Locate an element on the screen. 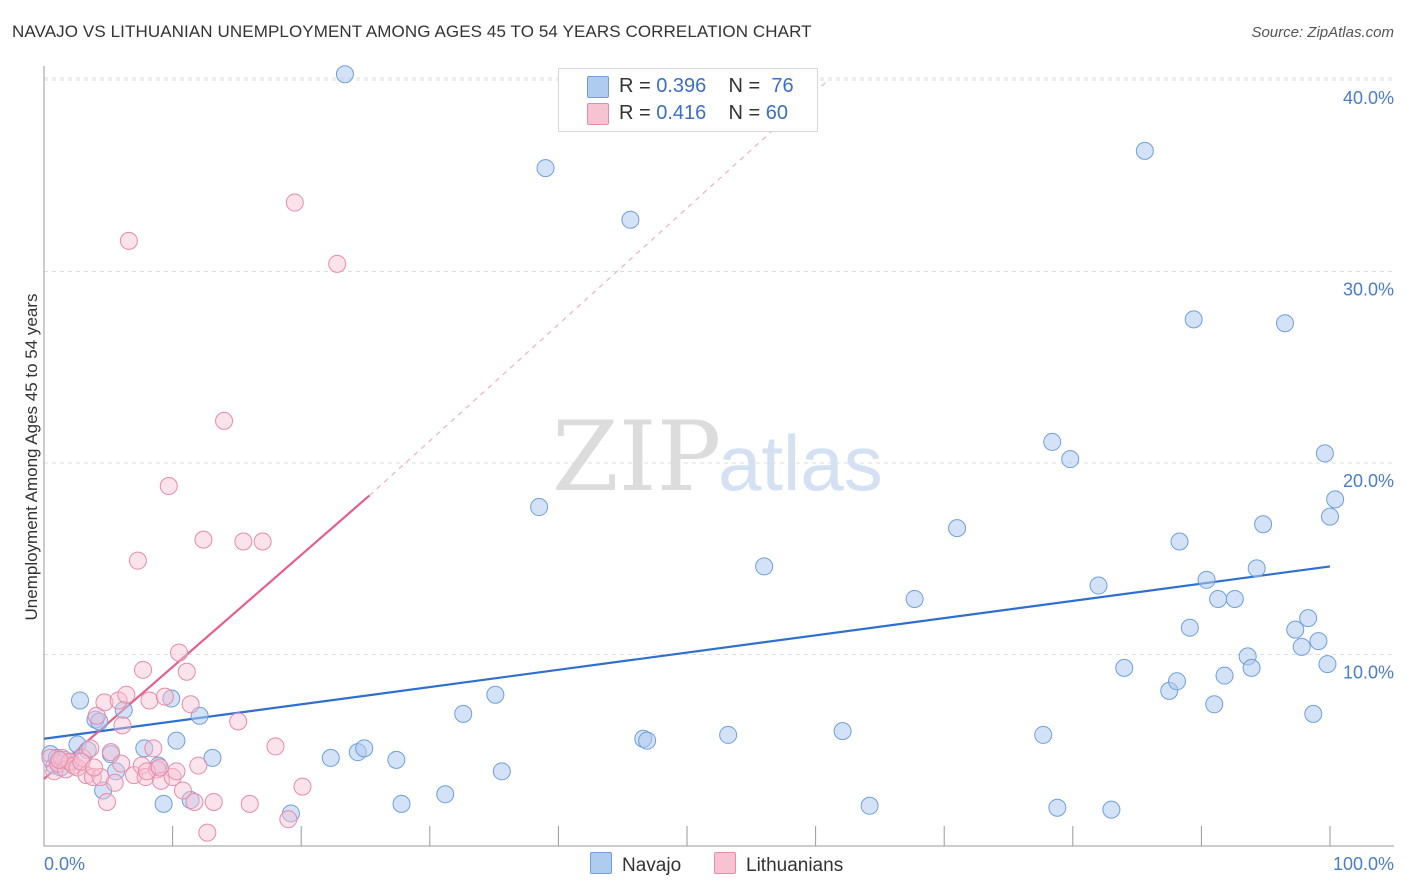 The height and width of the screenshot is (892, 1406). legend-n-value-lithuanians: 60 is located at coordinates (777, 113).